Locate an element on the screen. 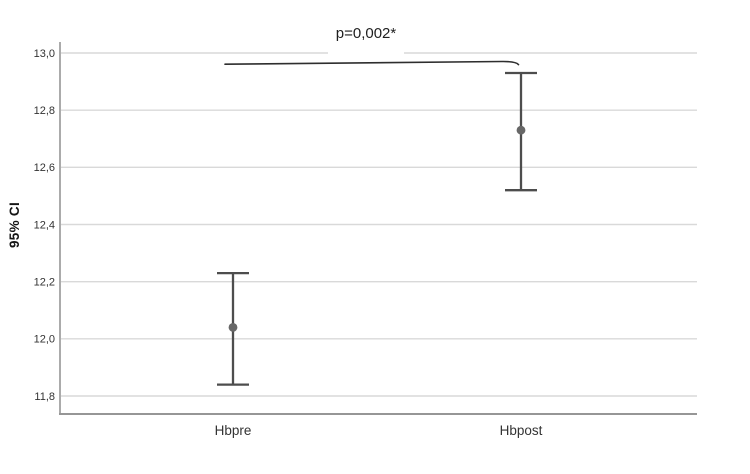  y-axis-title: 95% CI is located at coordinates (14, 225).